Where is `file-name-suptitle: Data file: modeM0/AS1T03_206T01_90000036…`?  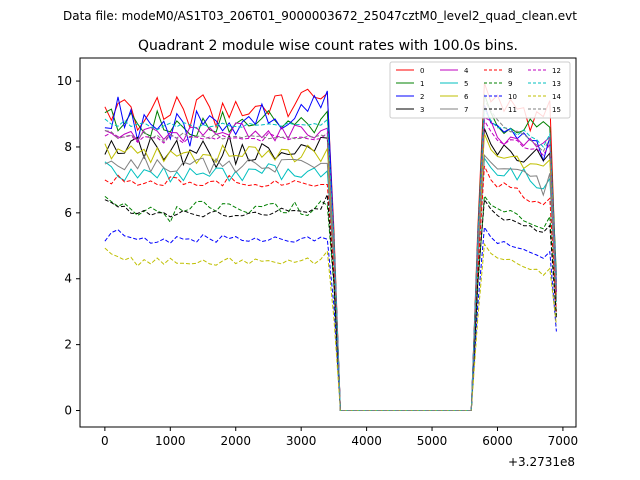
file-name-suptitle: Data file: modeM0/AS1T03_206T01_90000036… is located at coordinates (320, 16).